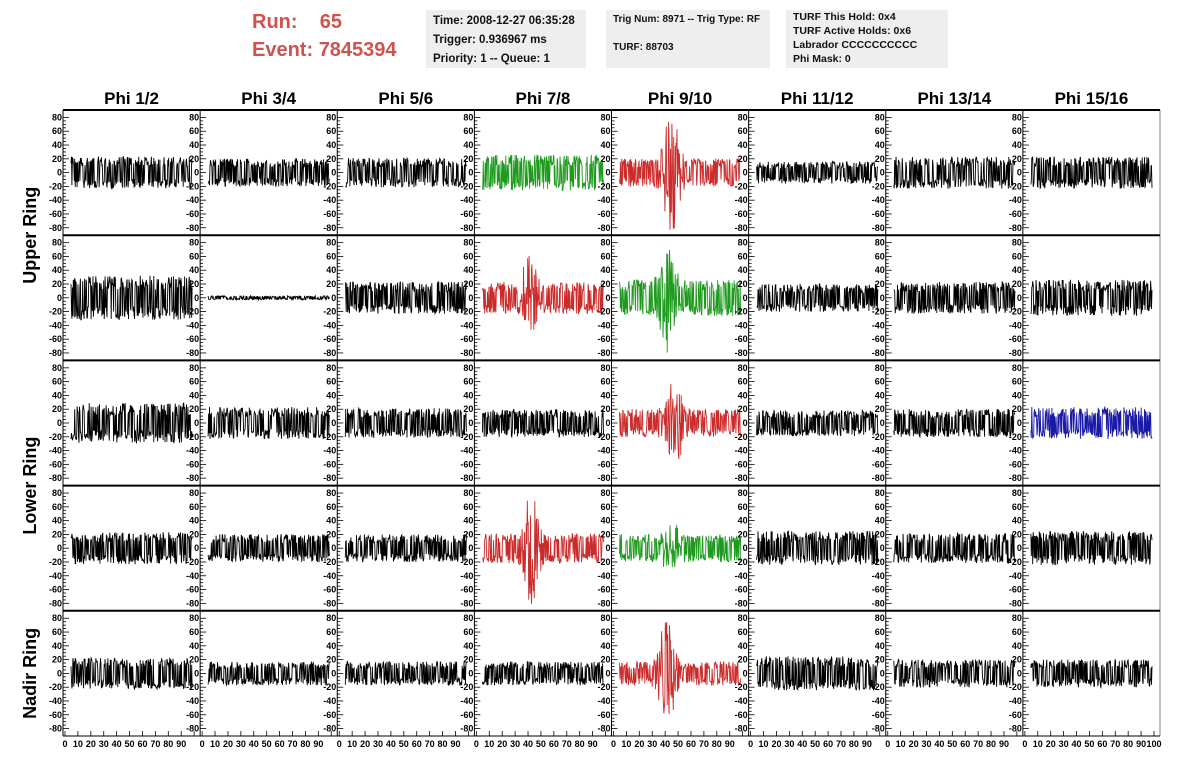  Describe the element at coordinates (852, 31) in the screenshot. I see `turf-active-text: TURF Active Holds: 0x6` at that location.